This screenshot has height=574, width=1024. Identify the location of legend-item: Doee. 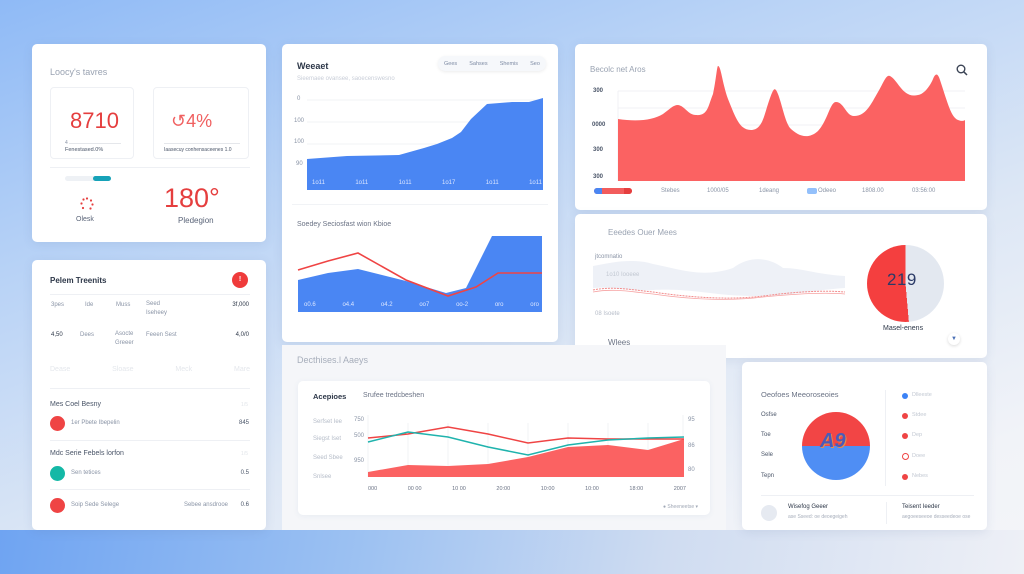
(937, 458).